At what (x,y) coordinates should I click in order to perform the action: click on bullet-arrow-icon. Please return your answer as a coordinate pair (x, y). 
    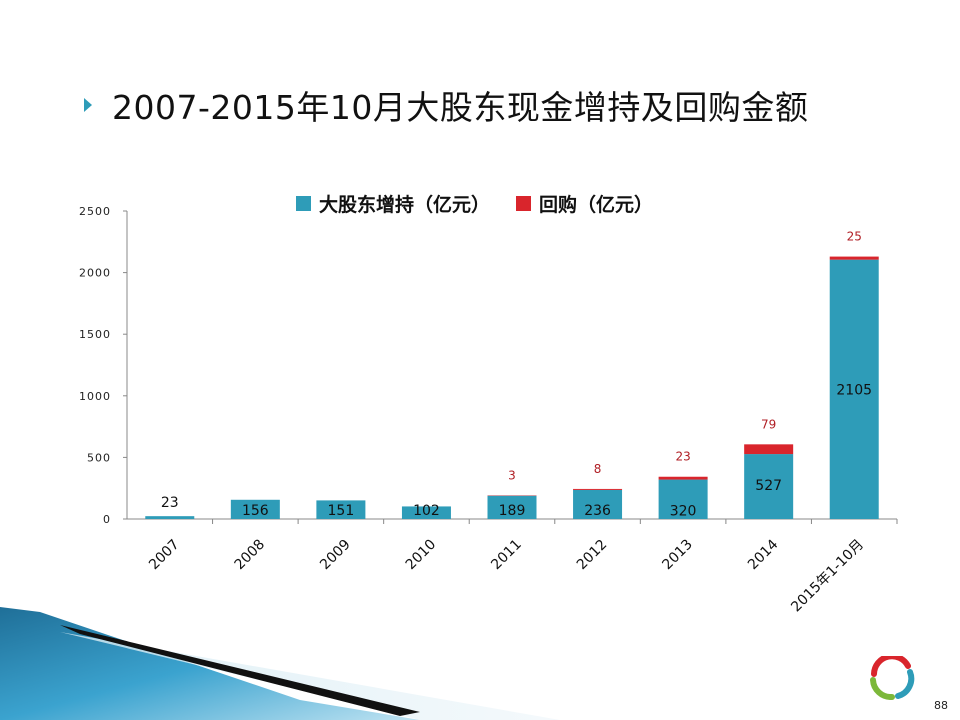
    Looking at the image, I should click on (88, 105).